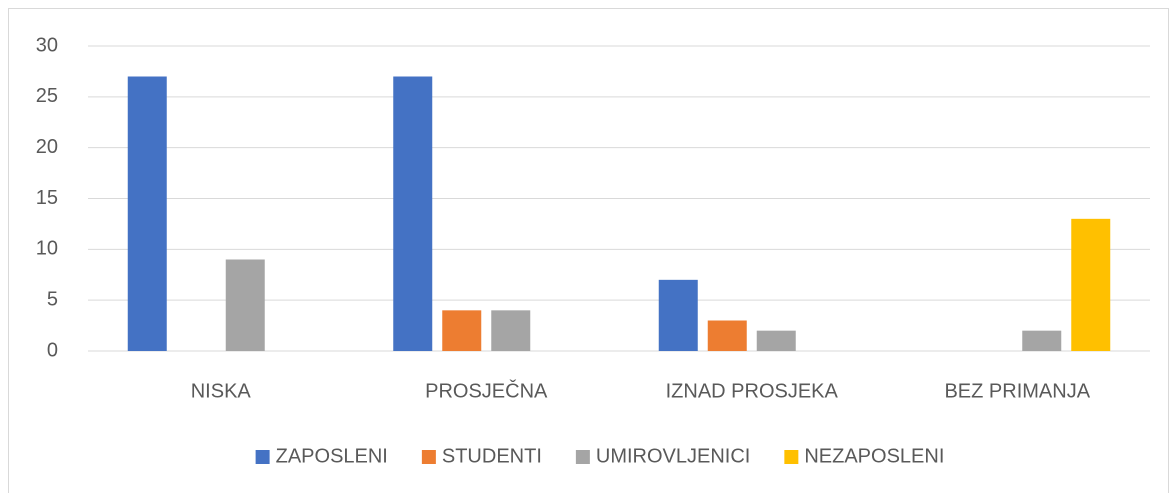 This screenshot has width=1169, height=493. Describe the element at coordinates (874, 456) in the screenshot. I see `legend-label: NEZAPOSLENI` at that location.